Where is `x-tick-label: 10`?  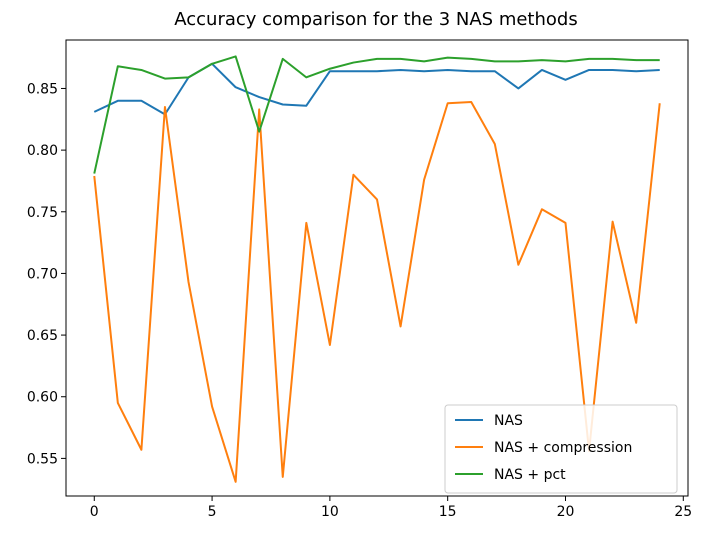
x-tick-label: 10 is located at coordinates (330, 512).